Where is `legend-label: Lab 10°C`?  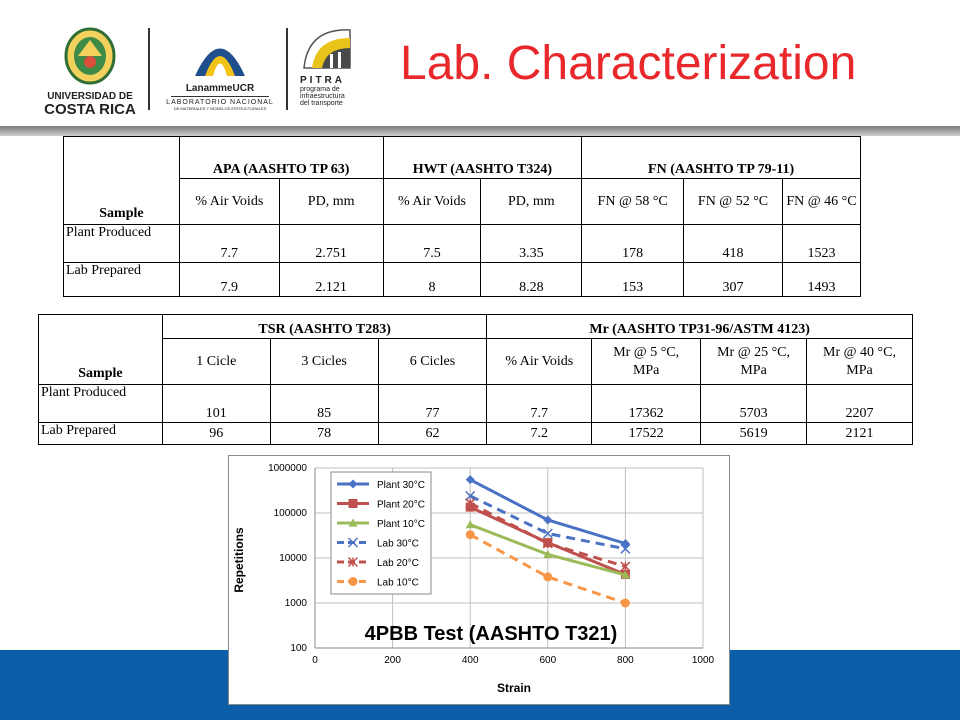 legend-label: Lab 10°C is located at coordinates (398, 583).